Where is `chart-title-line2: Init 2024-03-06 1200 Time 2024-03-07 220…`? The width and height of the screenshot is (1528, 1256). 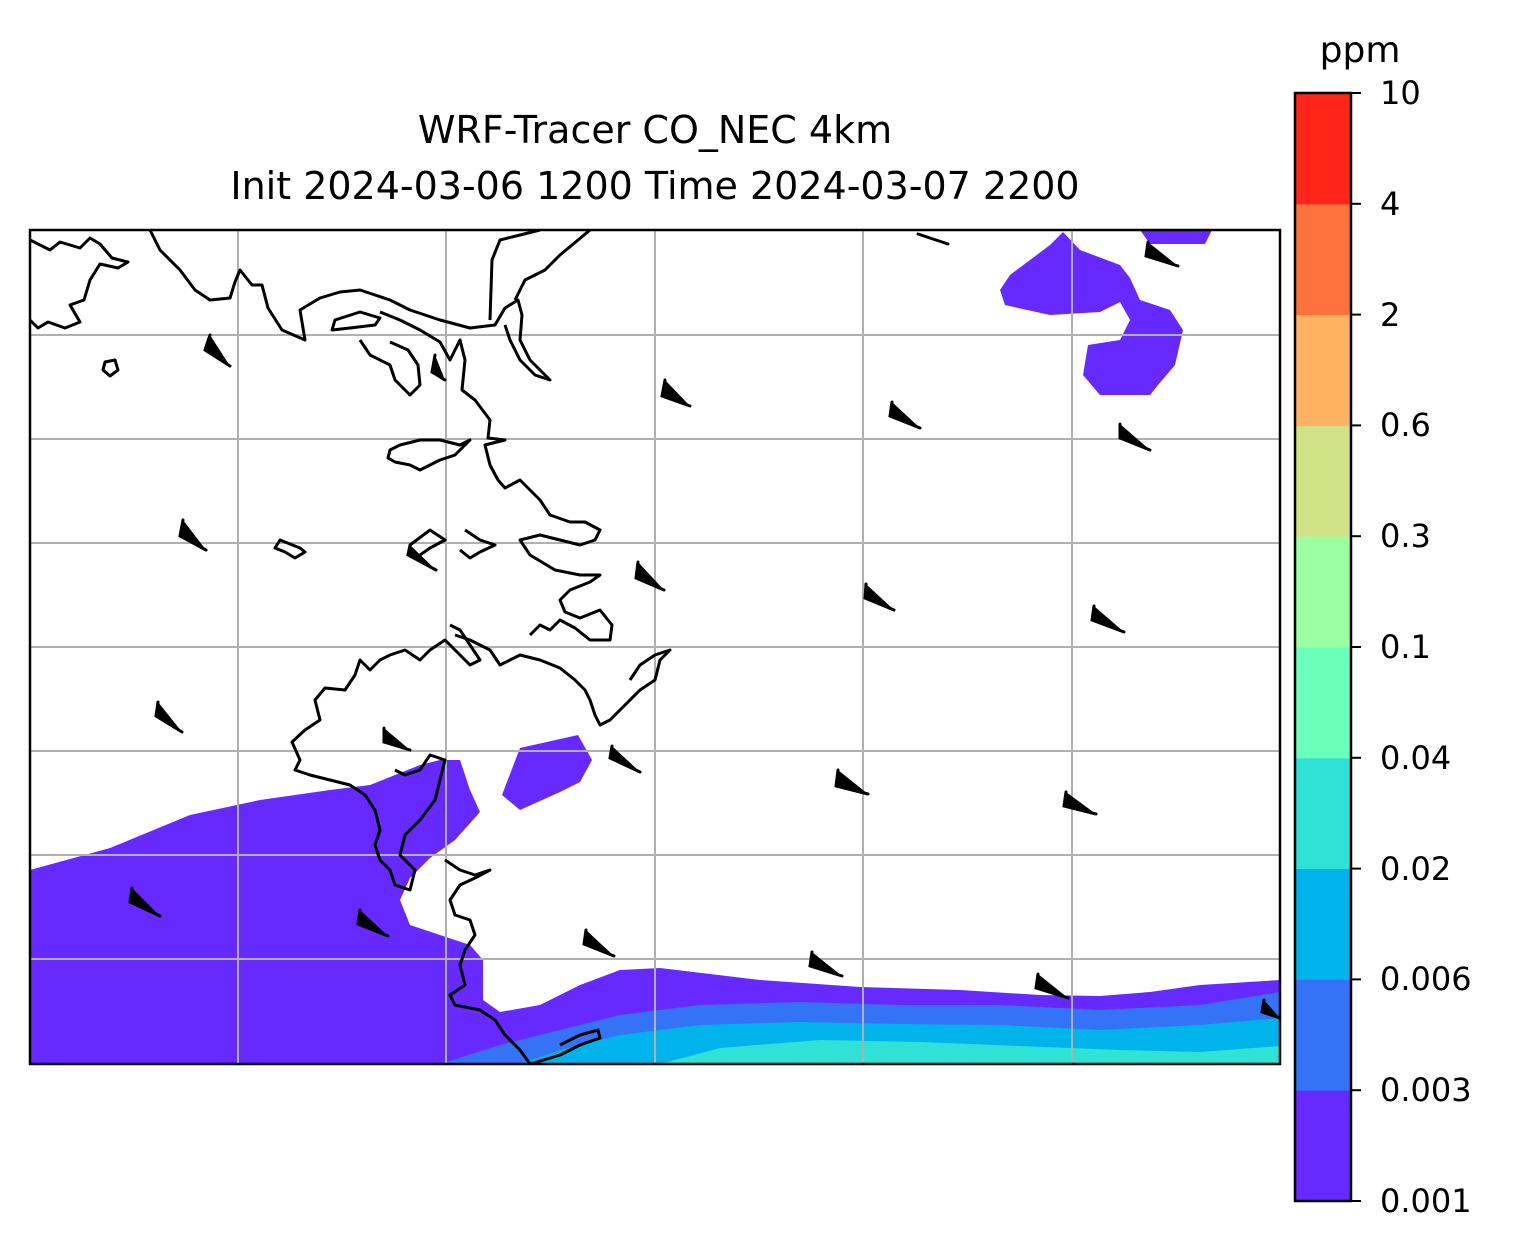
chart-title-line2: Init 2024-03-06 1200 Time 2024-03-07 220… is located at coordinates (655, 186).